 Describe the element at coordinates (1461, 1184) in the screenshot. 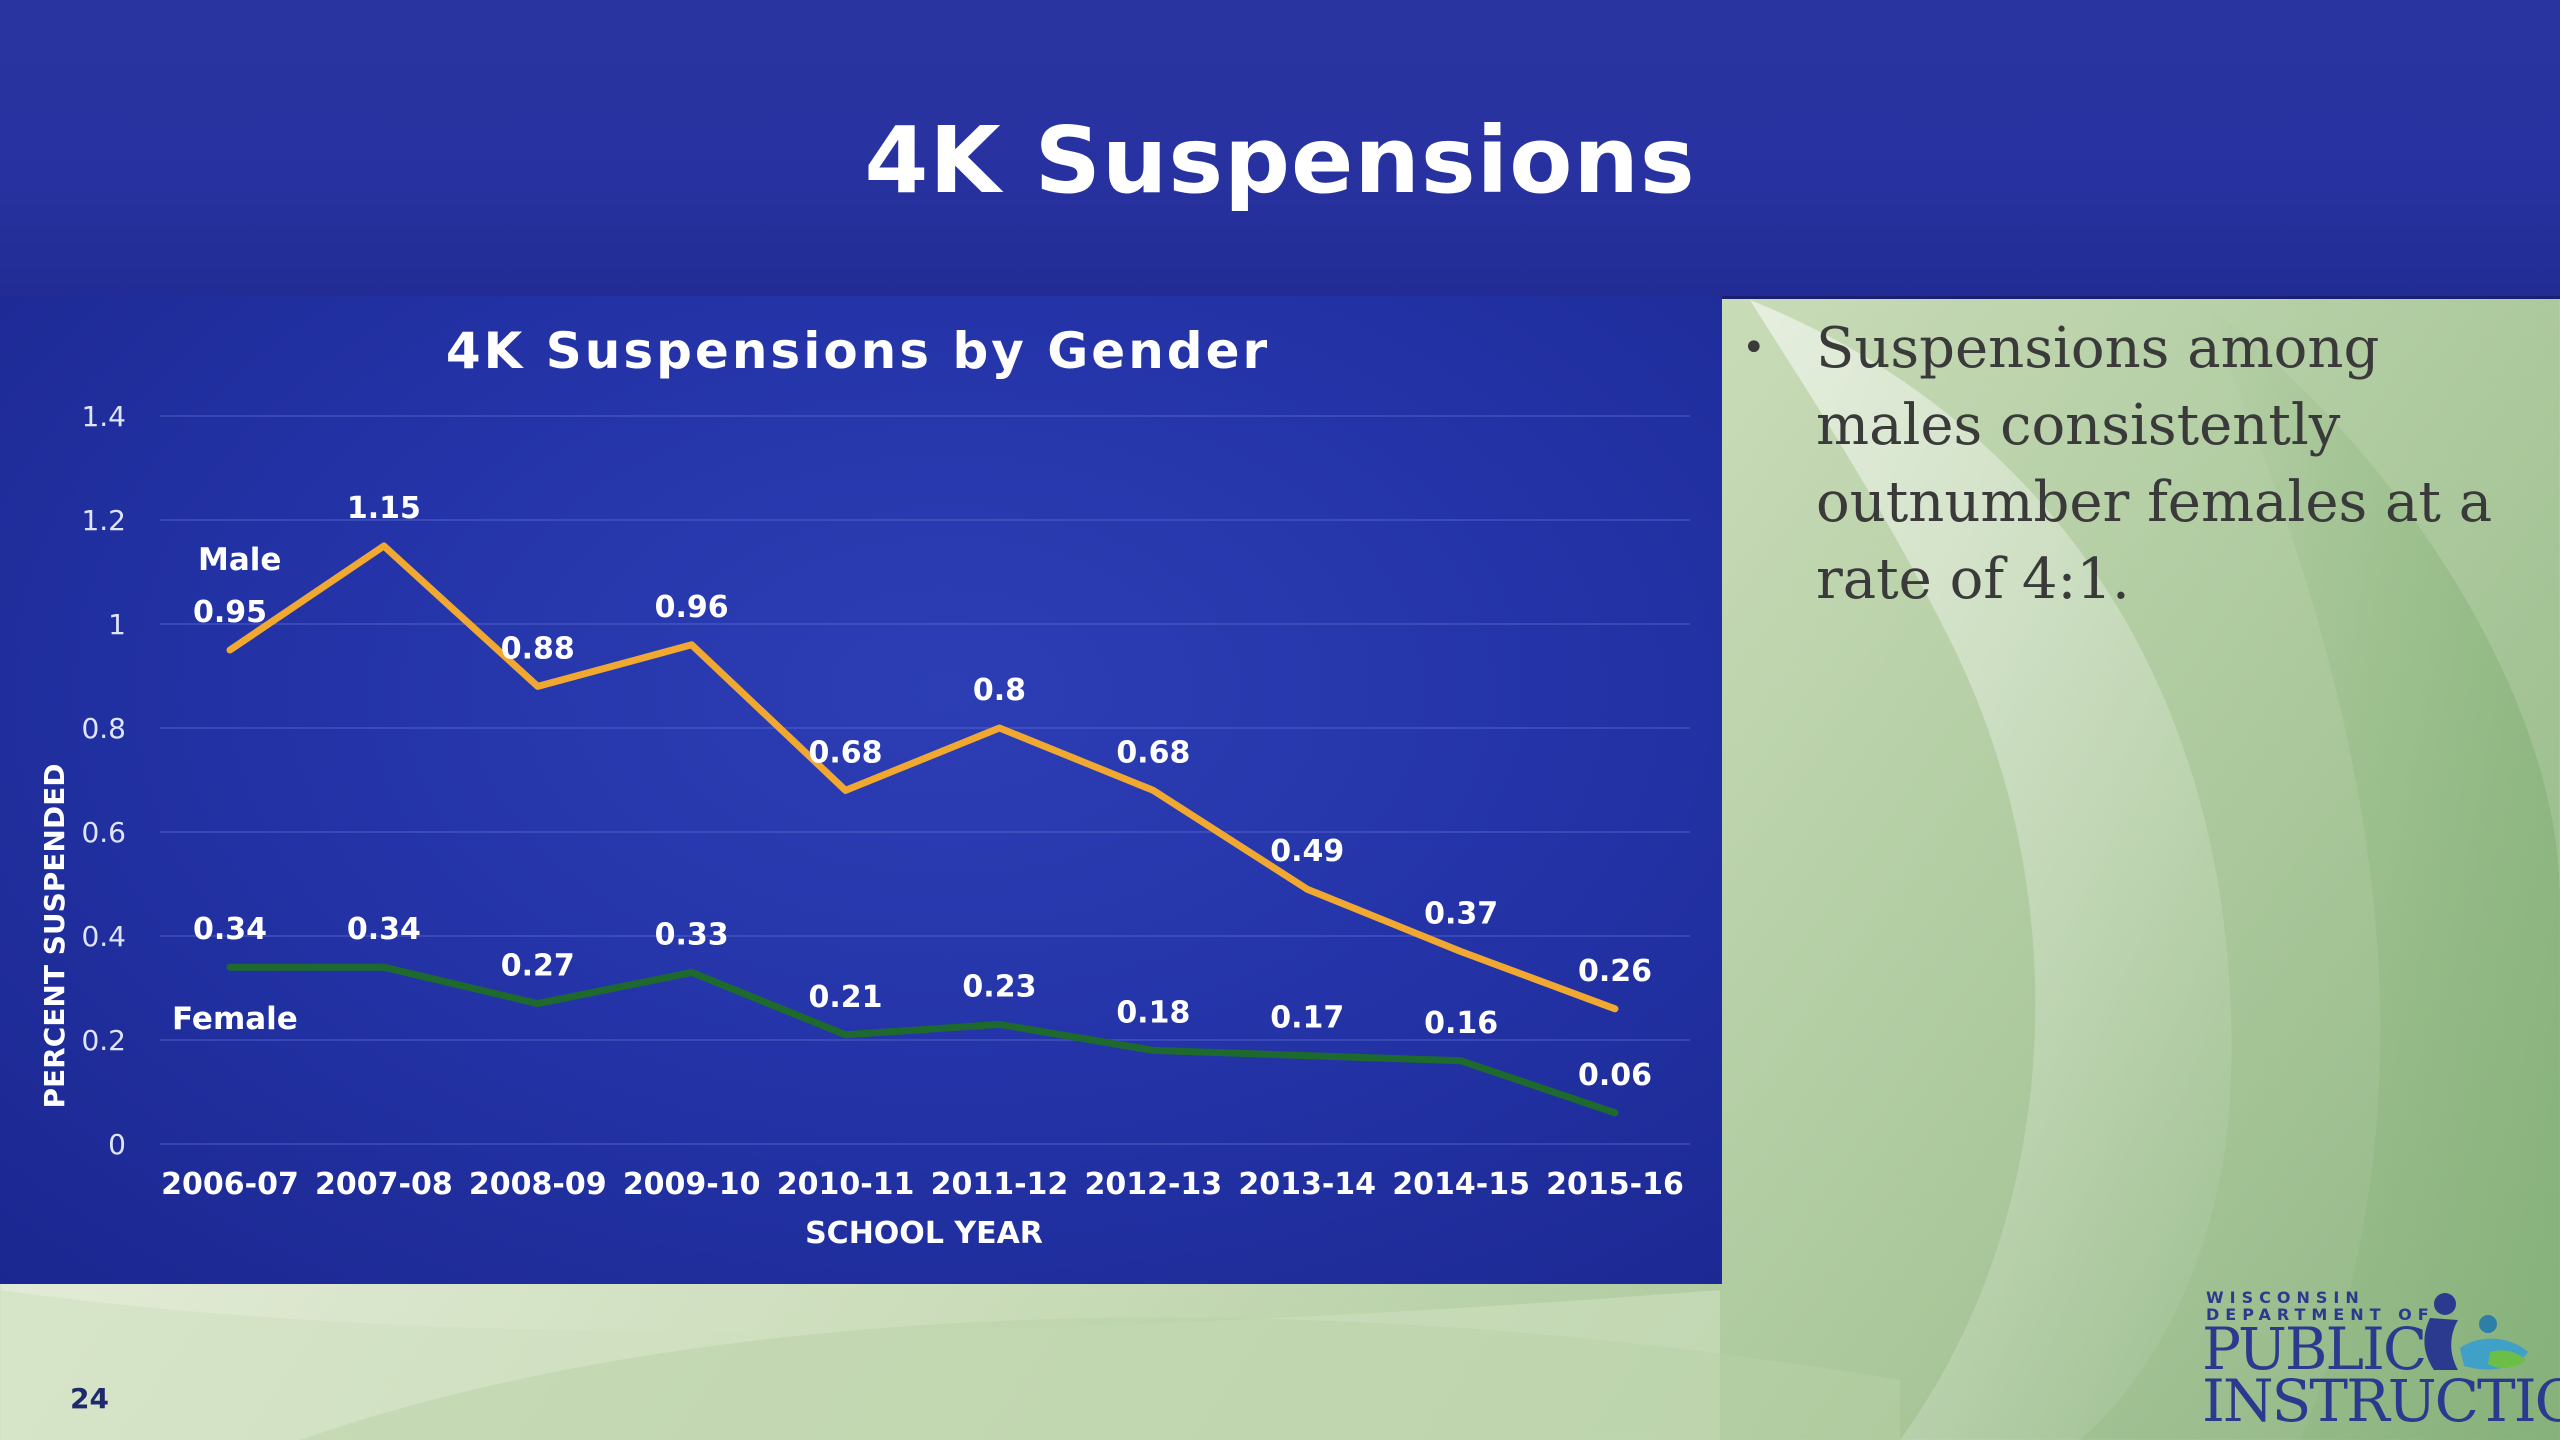

I see `x-tick-label: 2014-15` at that location.